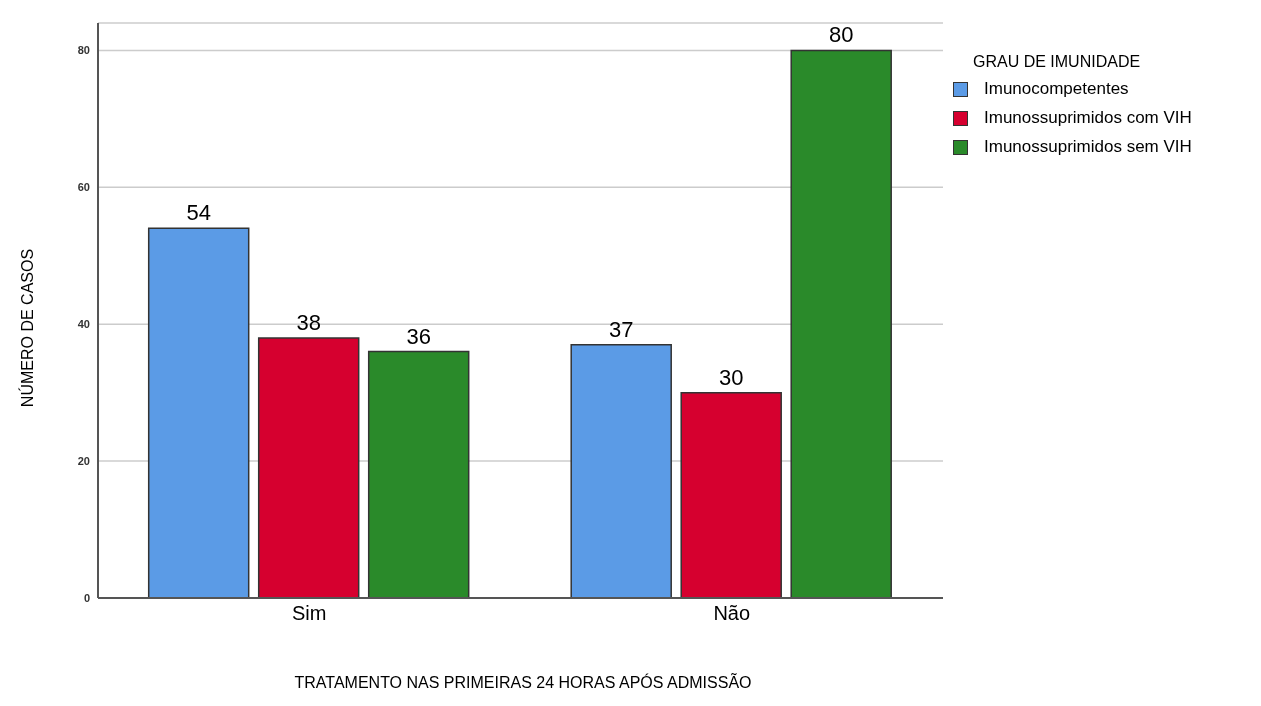 The height and width of the screenshot is (706, 1261). What do you see at coordinates (841, 35) in the screenshot?
I see `data-label: 80` at bounding box center [841, 35].